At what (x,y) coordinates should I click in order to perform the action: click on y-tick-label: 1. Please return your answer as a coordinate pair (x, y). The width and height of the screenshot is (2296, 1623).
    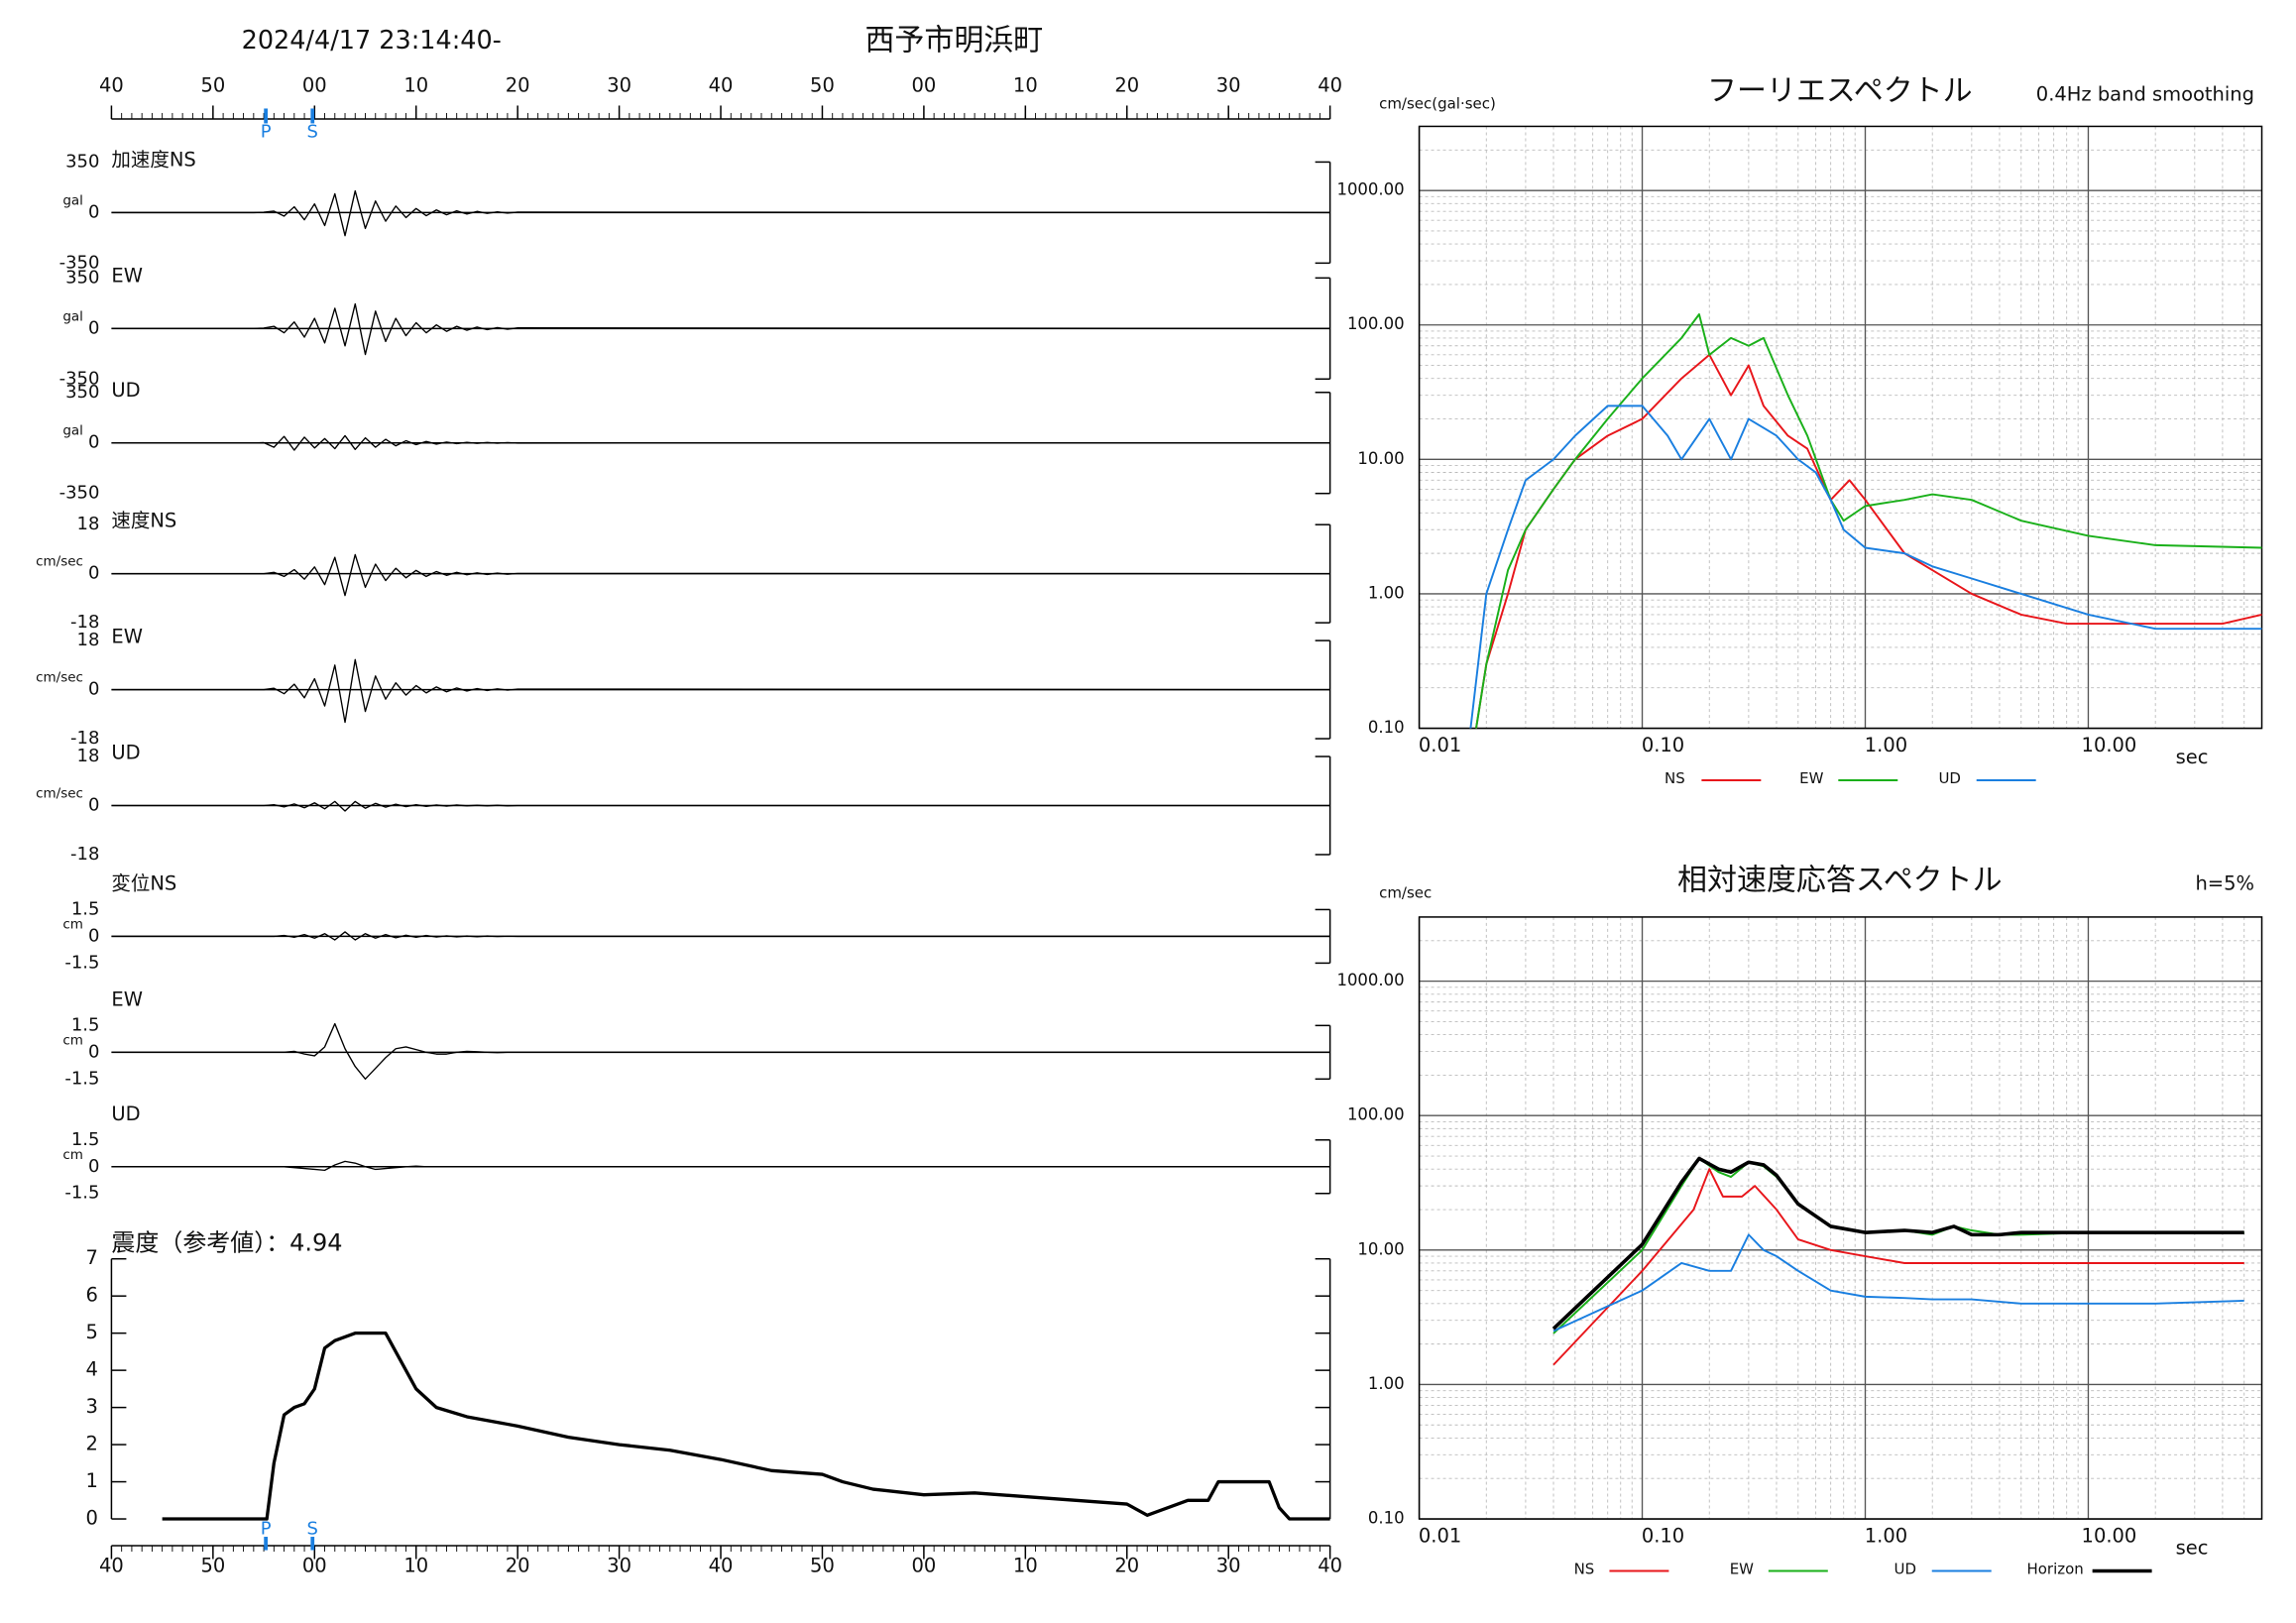
    Looking at the image, I should click on (92, 1480).